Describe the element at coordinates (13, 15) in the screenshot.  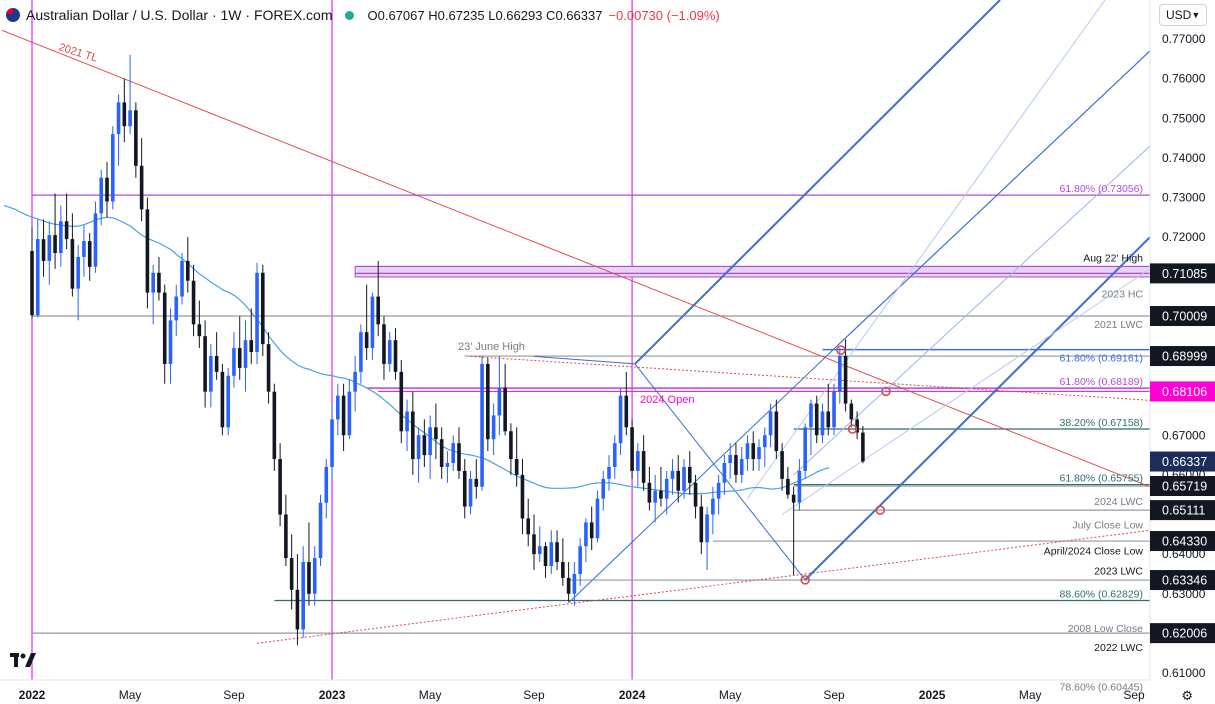
I see `au-flag-icon` at that location.